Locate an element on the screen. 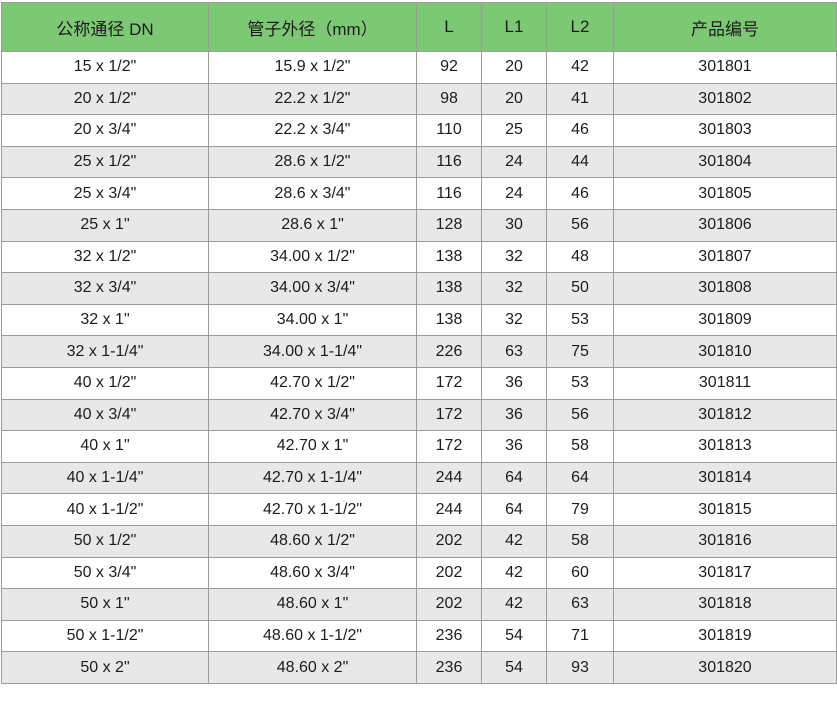 This screenshot has width=837, height=705. cell-product-code: 301801 is located at coordinates (725, 67).